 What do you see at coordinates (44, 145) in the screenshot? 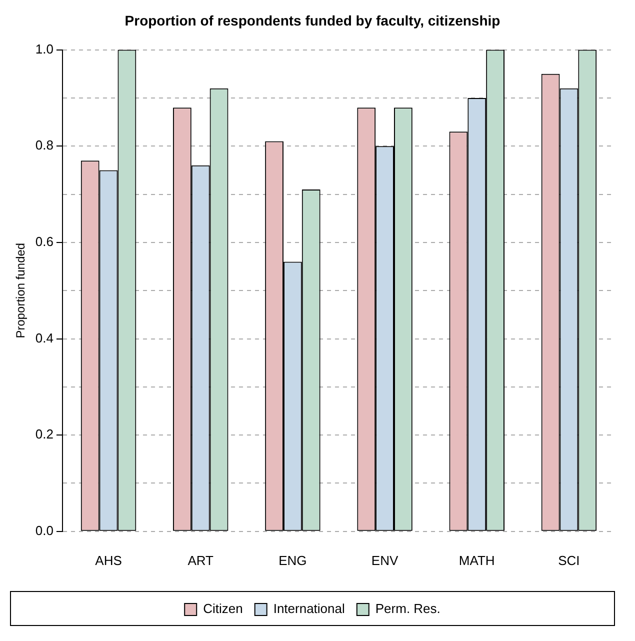
I see `y-tick-label: 0.8` at bounding box center [44, 145].